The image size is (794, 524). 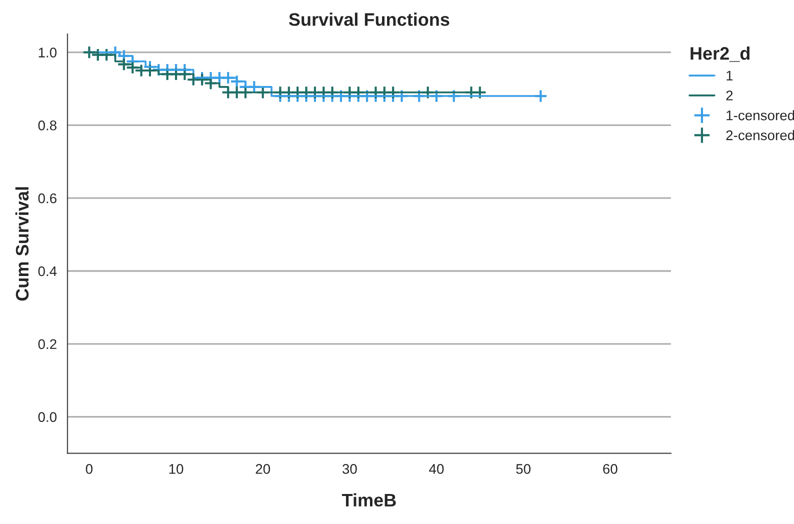 I want to click on x-tick-label: 0, so click(x=89, y=469).